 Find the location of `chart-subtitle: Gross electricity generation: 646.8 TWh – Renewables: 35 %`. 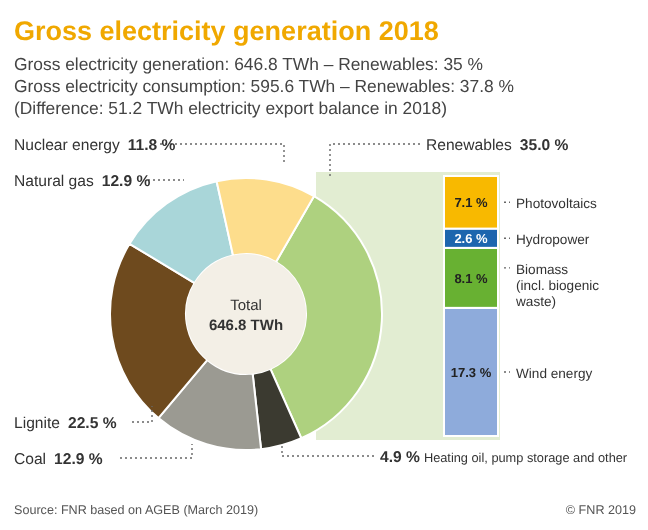

chart-subtitle: Gross electricity generation: 646.8 TWh – Renewables: 35 % is located at coordinates (249, 64).